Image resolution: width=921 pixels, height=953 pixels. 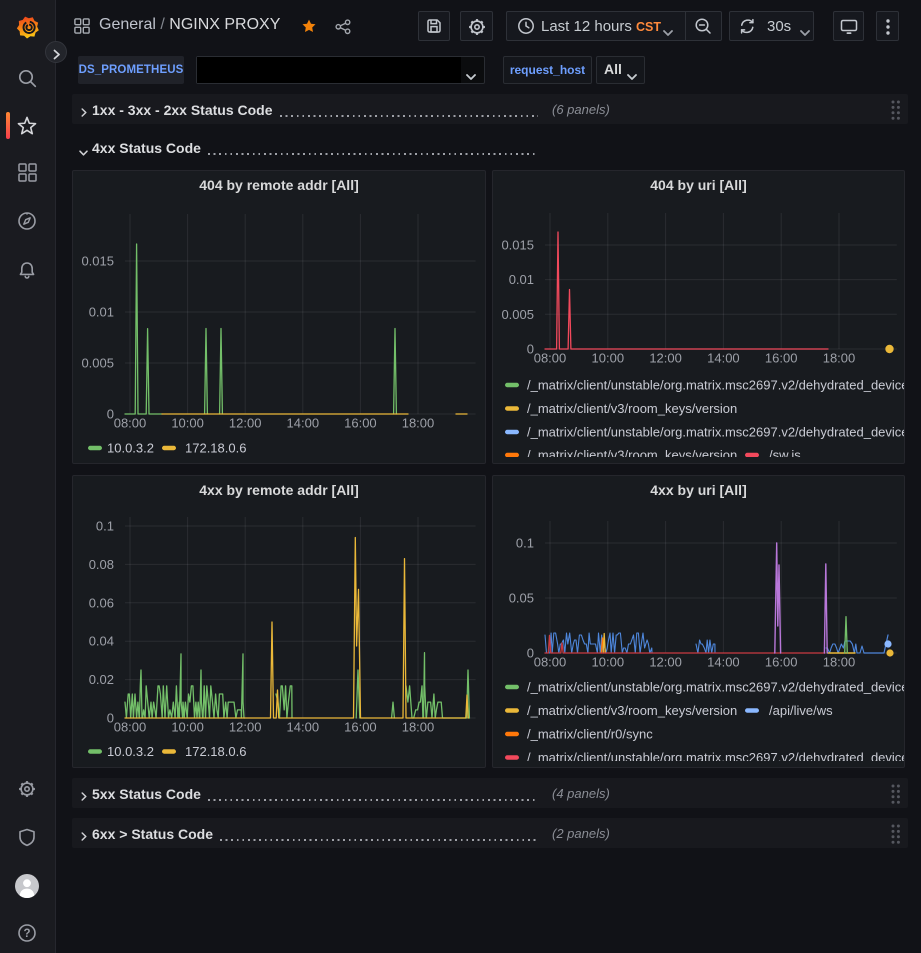 What do you see at coordinates (521, 598) in the screenshot?
I see `svg-text: 0.05` at bounding box center [521, 598].